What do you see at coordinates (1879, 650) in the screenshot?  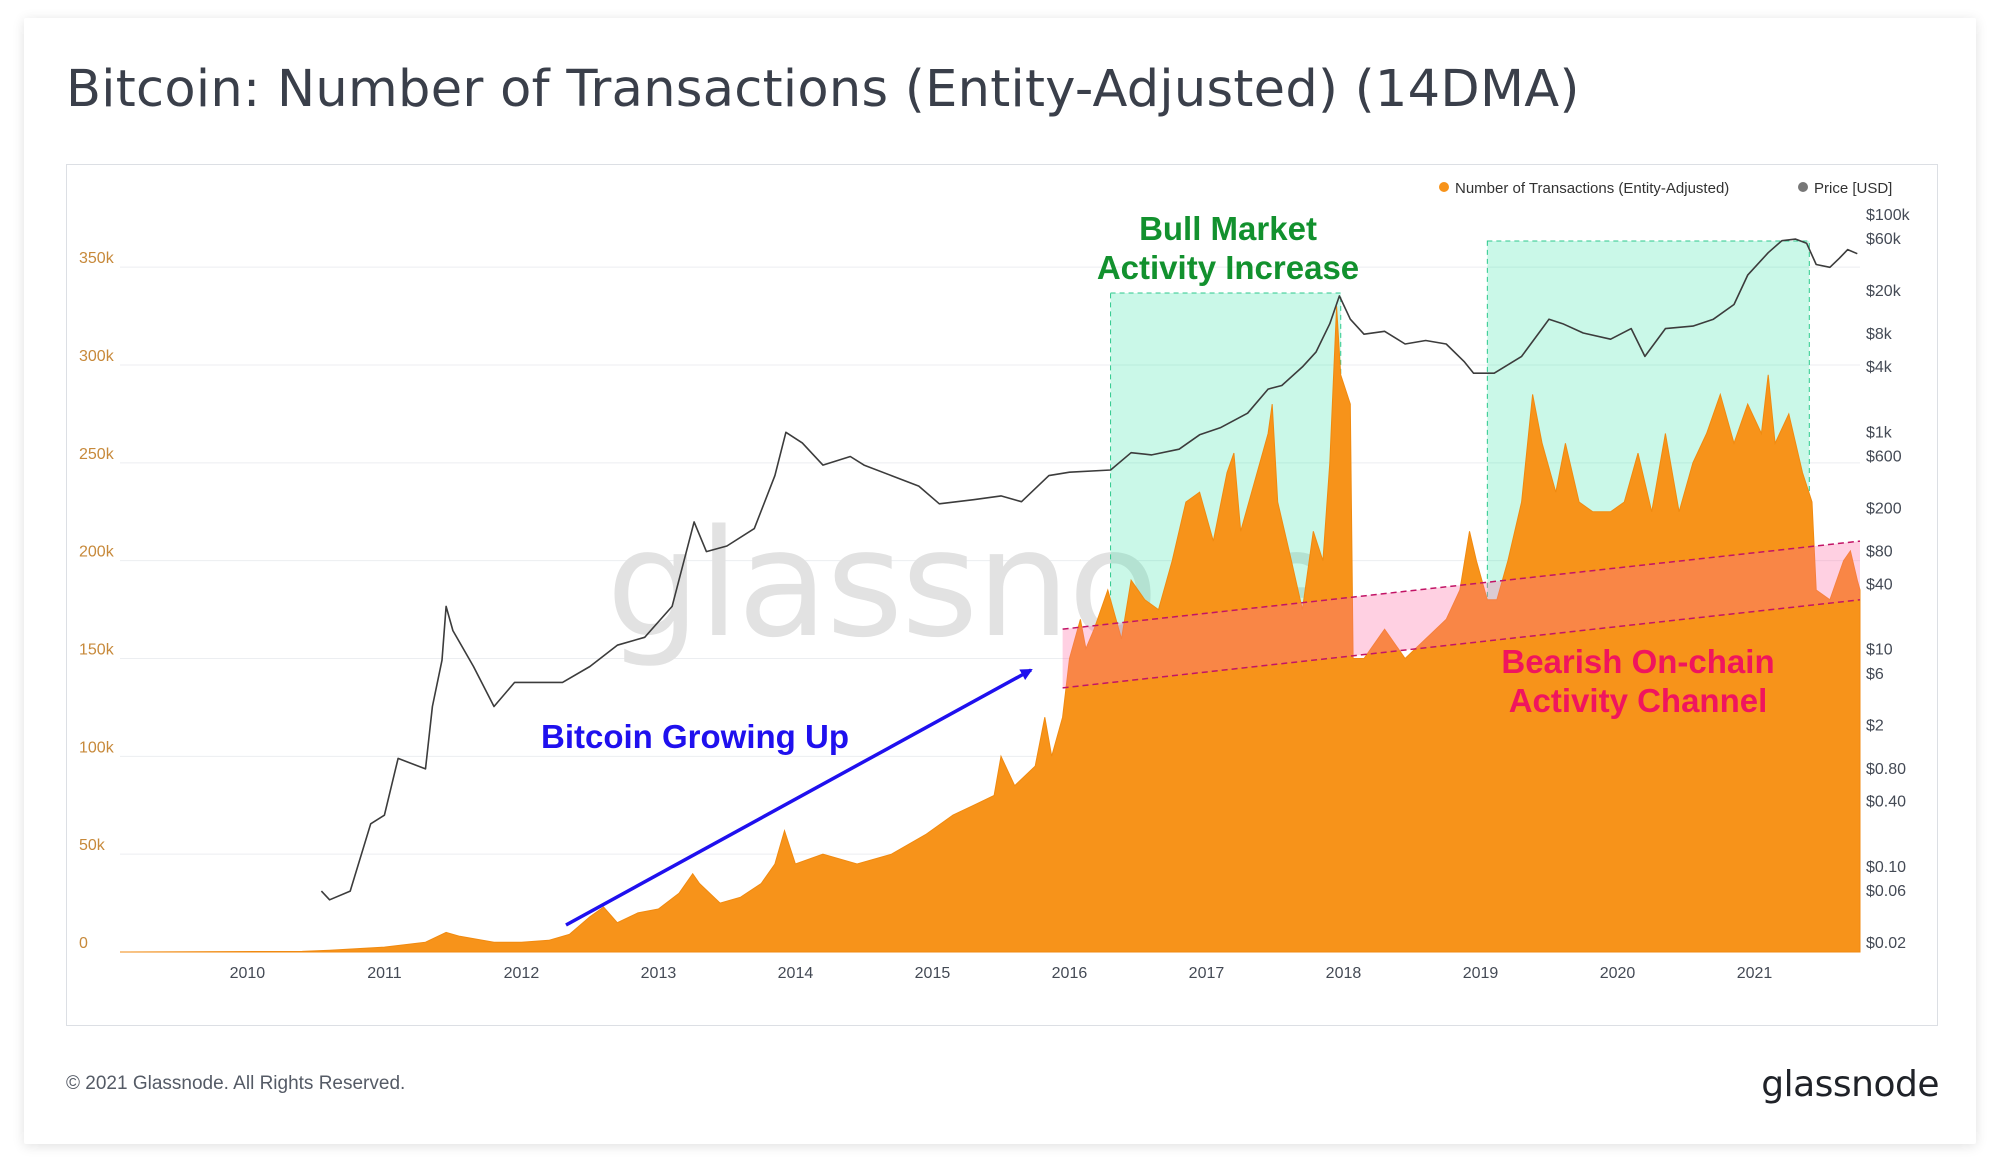 I see `y-right-tick-label: $10` at bounding box center [1879, 650].